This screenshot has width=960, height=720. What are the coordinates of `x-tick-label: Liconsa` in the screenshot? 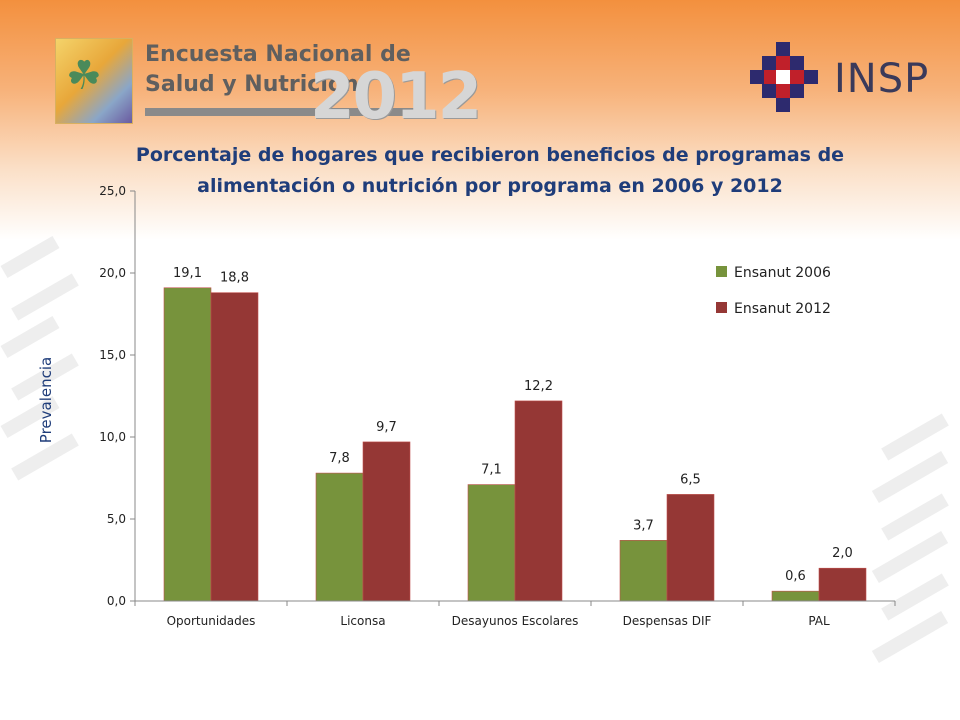 It's located at (362, 621).